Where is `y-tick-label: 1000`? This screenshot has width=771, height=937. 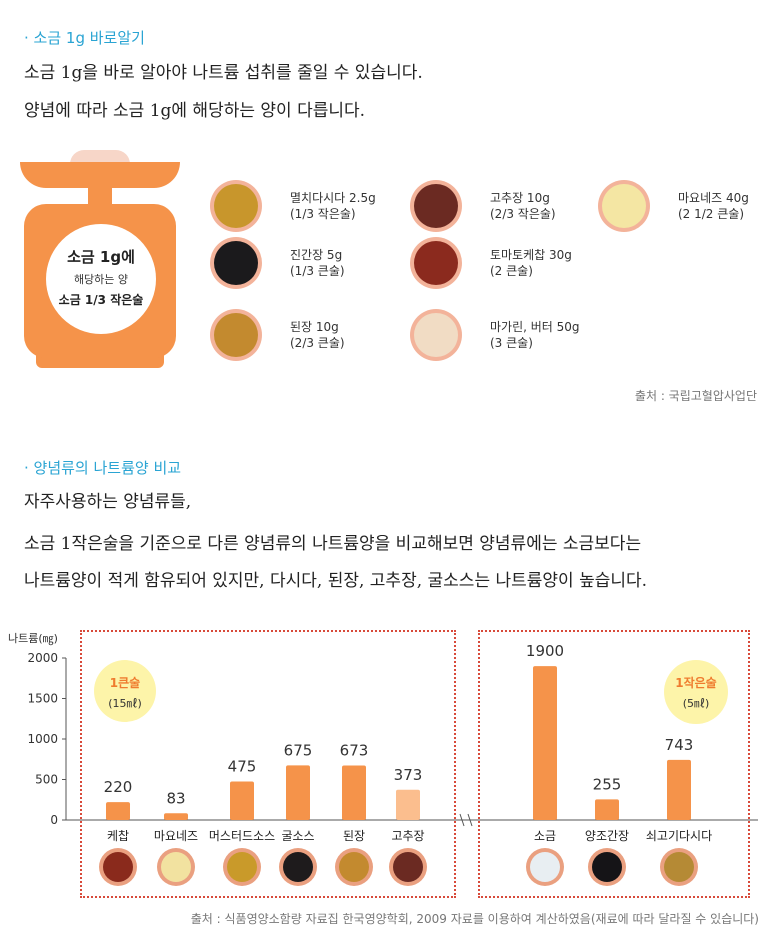 y-tick-label: 1000 is located at coordinates (42, 739).